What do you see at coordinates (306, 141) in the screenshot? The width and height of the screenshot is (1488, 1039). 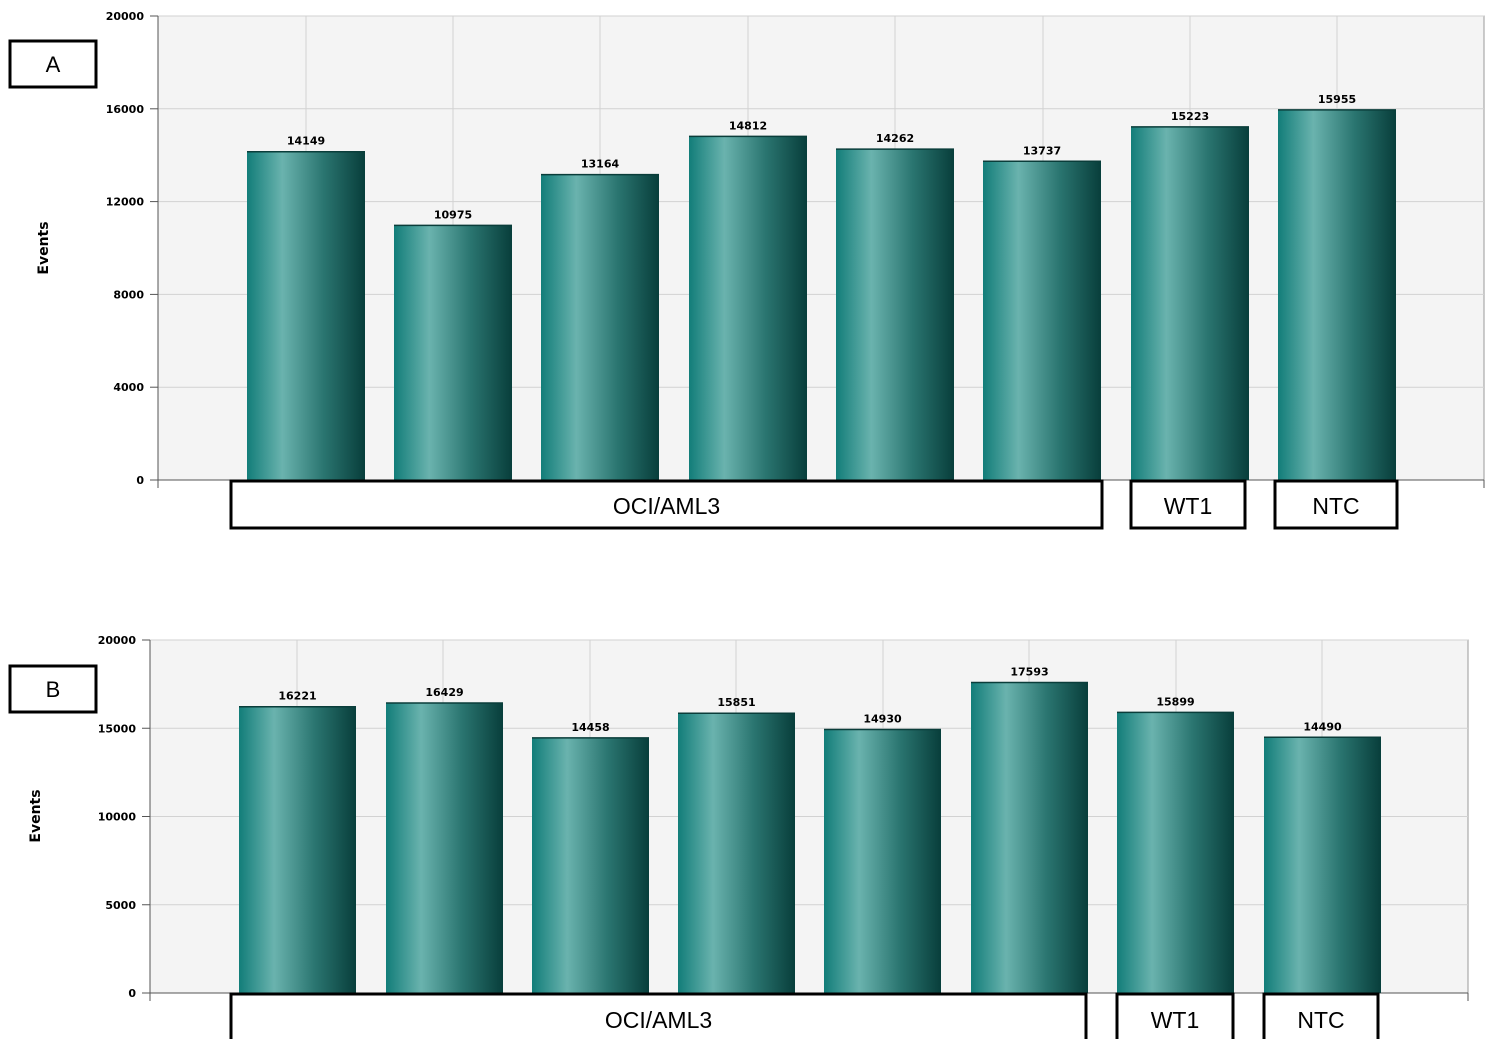 I see `bar-value-label: 14149` at bounding box center [306, 141].